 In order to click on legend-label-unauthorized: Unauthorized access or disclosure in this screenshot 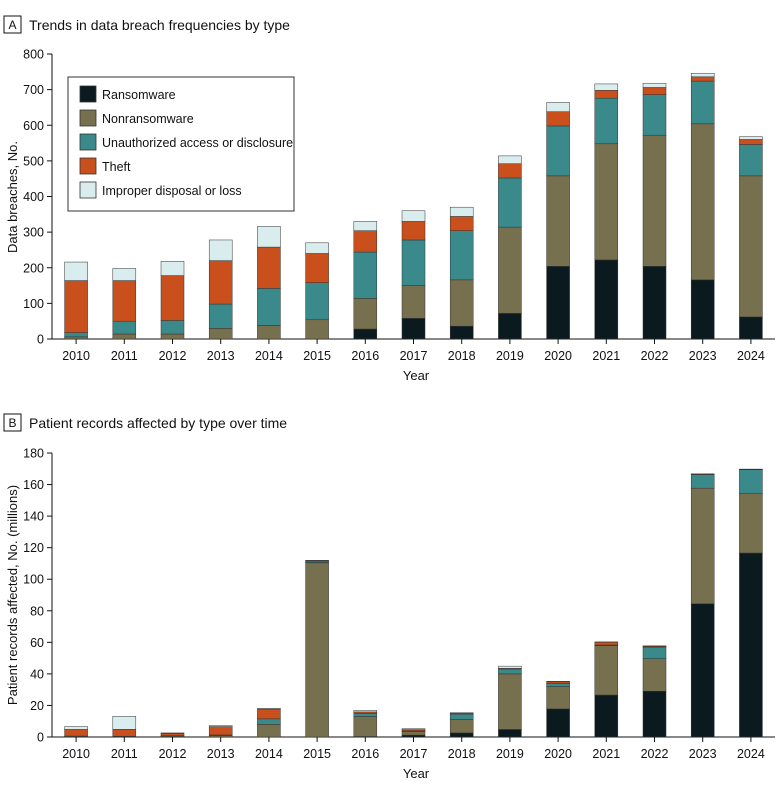, I will do `click(197, 143)`.